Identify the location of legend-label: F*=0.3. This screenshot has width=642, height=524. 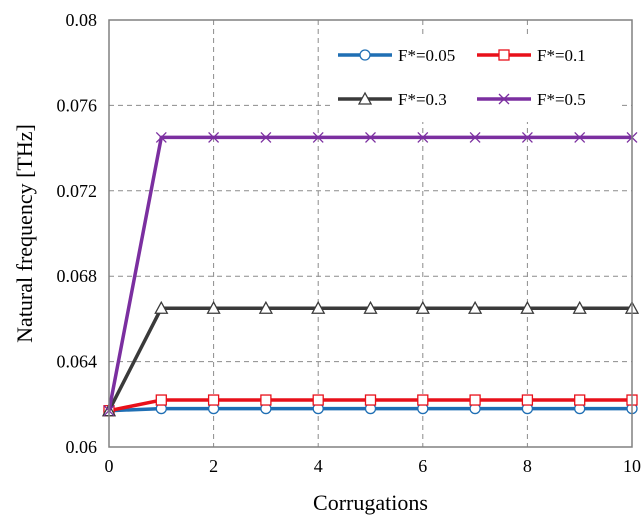
(422, 99).